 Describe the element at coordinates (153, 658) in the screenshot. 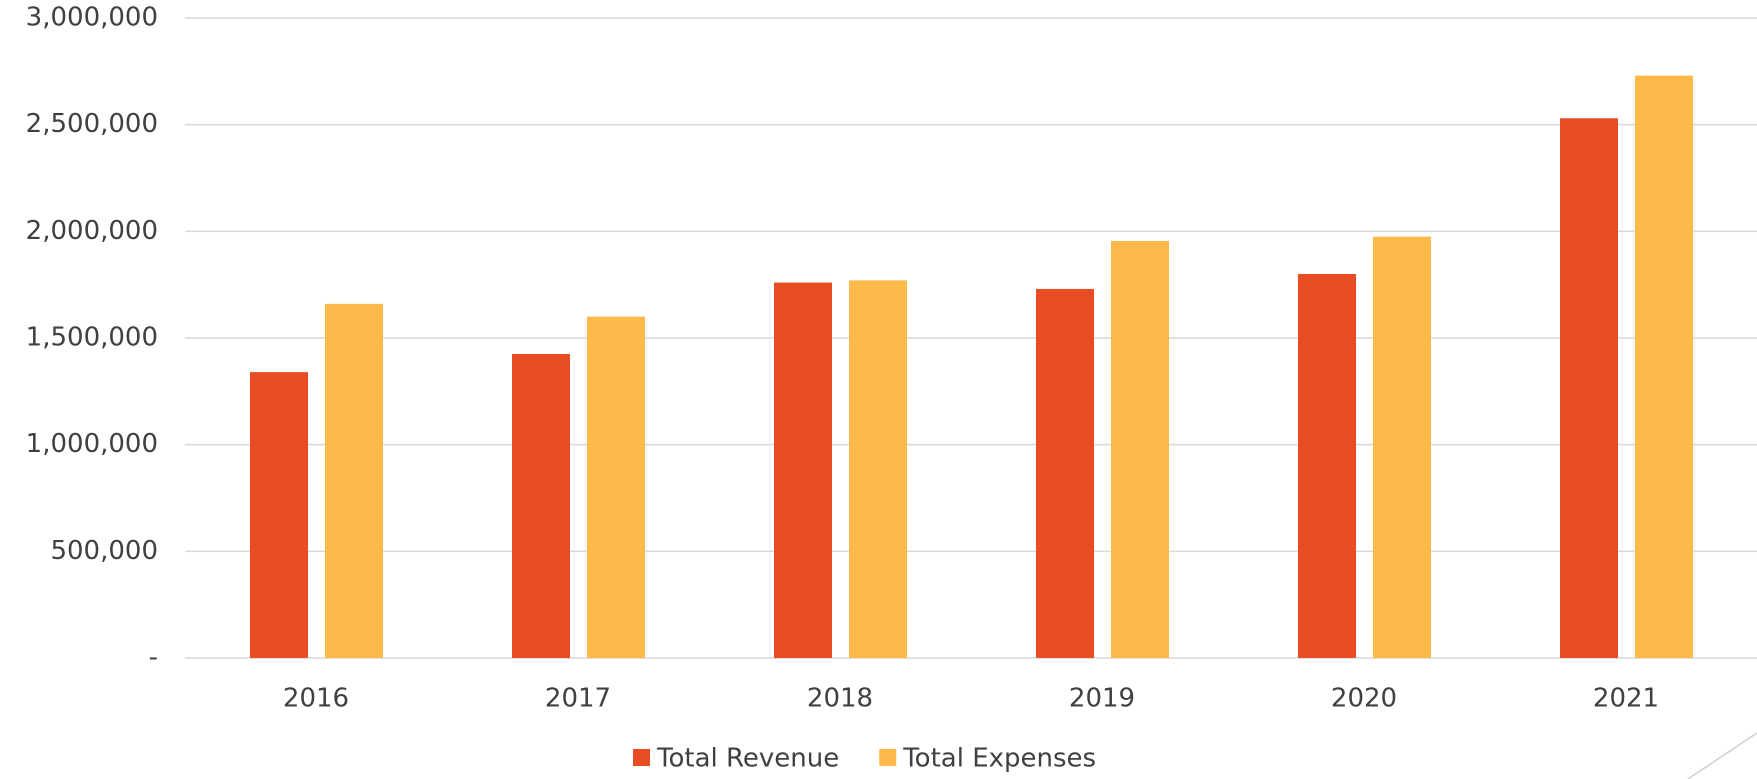

I see `y-tick-label: -` at that location.